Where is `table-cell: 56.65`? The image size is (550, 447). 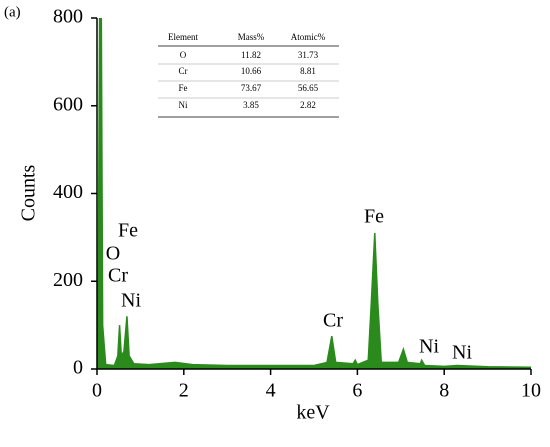
table-cell: 56.65 is located at coordinates (308, 88).